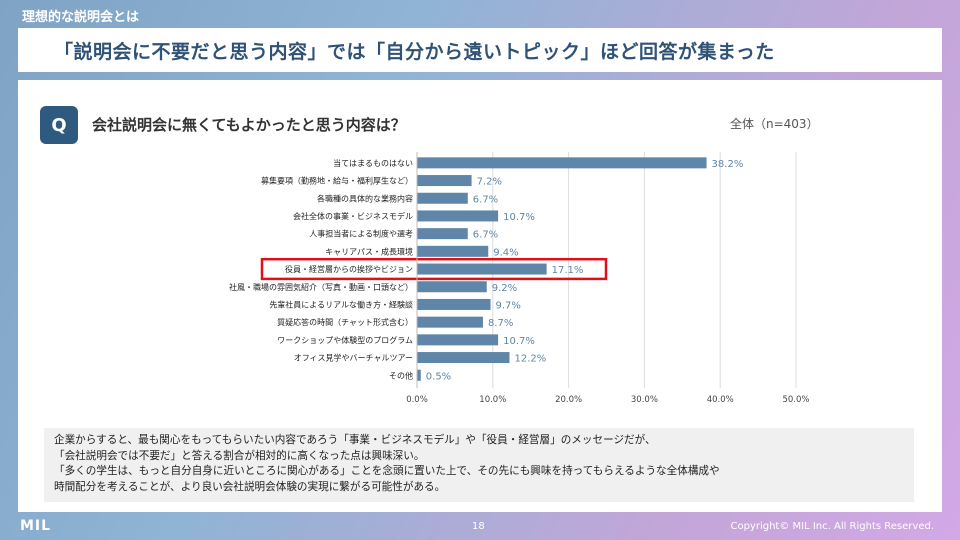  I want to click on value-label: 9.7%, so click(508, 305).